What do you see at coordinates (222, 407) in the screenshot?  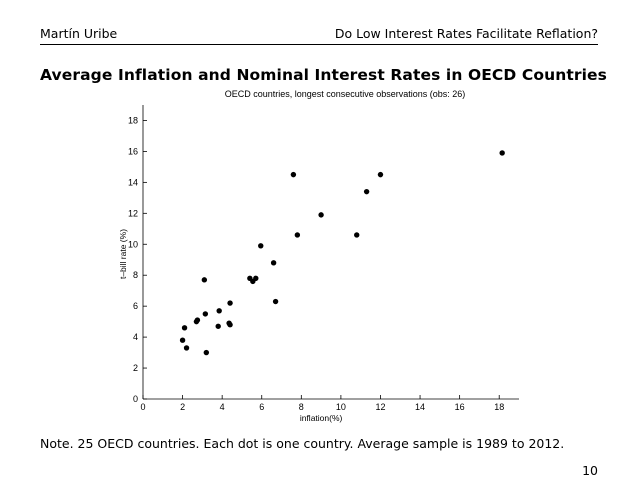 I see `x-tick-label: 4` at bounding box center [222, 407].